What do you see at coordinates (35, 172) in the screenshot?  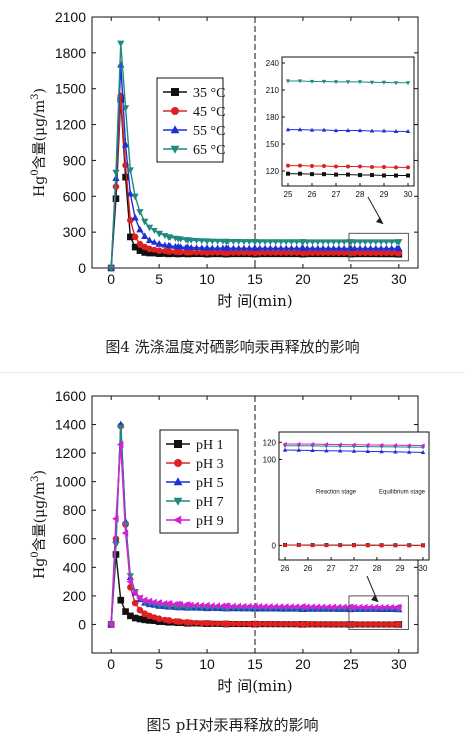 I see `y-axis-label-part: 0` at bounding box center [35, 172].